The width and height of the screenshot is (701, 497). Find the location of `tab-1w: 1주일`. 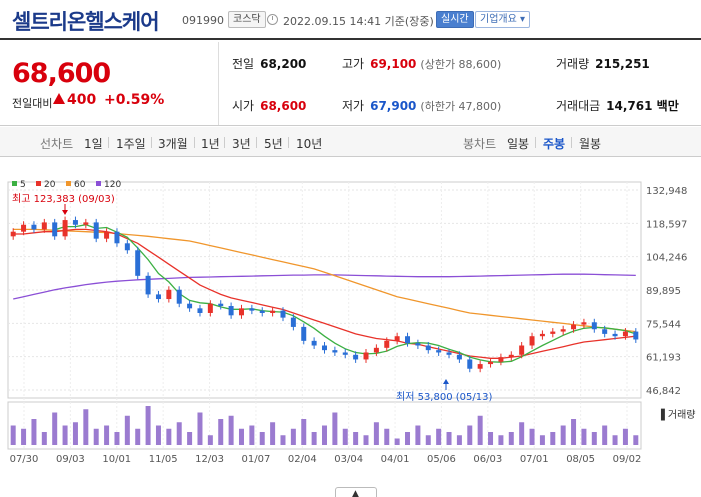

tab-1w: 1주일 is located at coordinates (131, 144).